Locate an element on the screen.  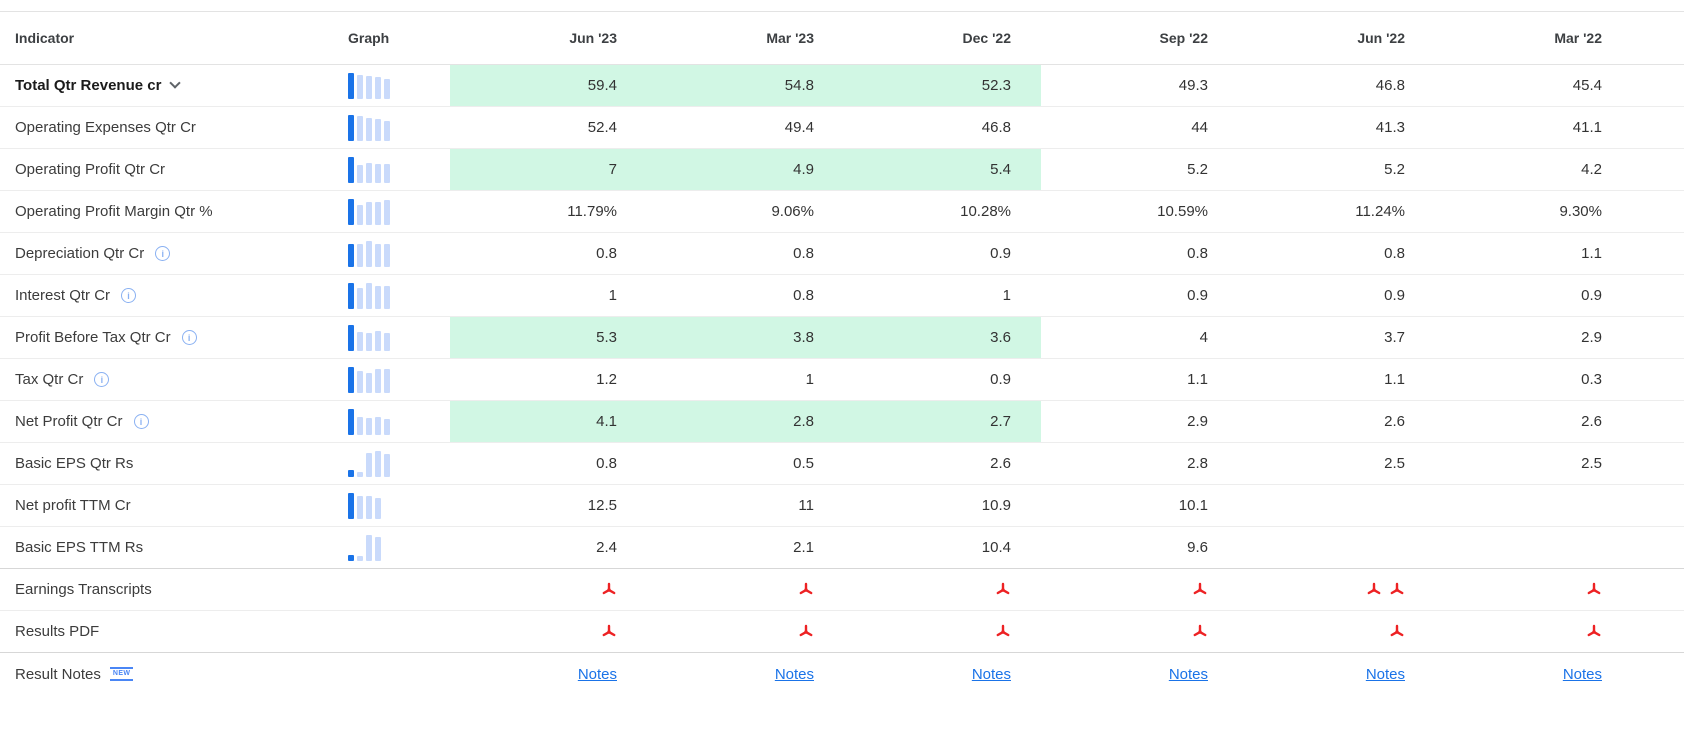
indicator-cell: Operating Profit Margin Qtr % is located at coordinates (154, 211).